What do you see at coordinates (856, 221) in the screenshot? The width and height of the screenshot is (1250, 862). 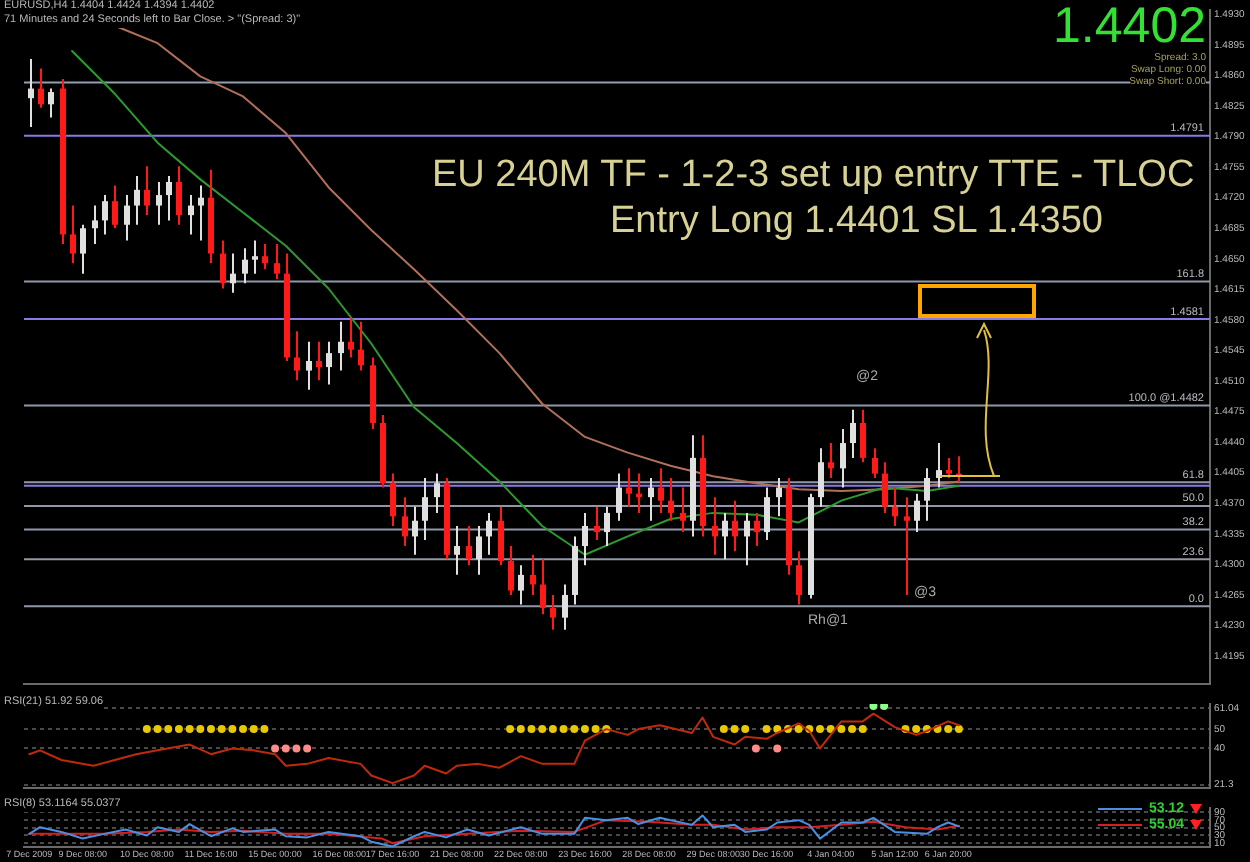 I see `text: Entry Long 1.4401 SL 1.4350` at bounding box center [856, 221].